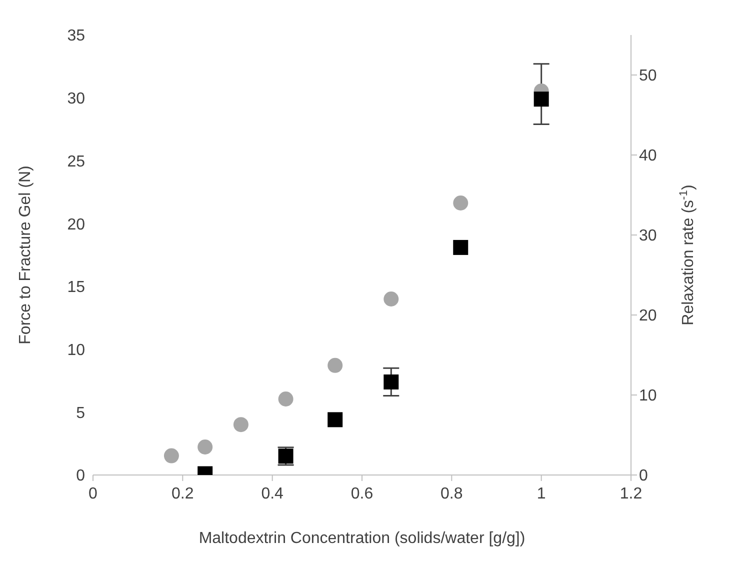 The height and width of the screenshot is (563, 731). What do you see at coordinates (76, 99) in the screenshot?
I see `y-tick-label: 30` at bounding box center [76, 99].